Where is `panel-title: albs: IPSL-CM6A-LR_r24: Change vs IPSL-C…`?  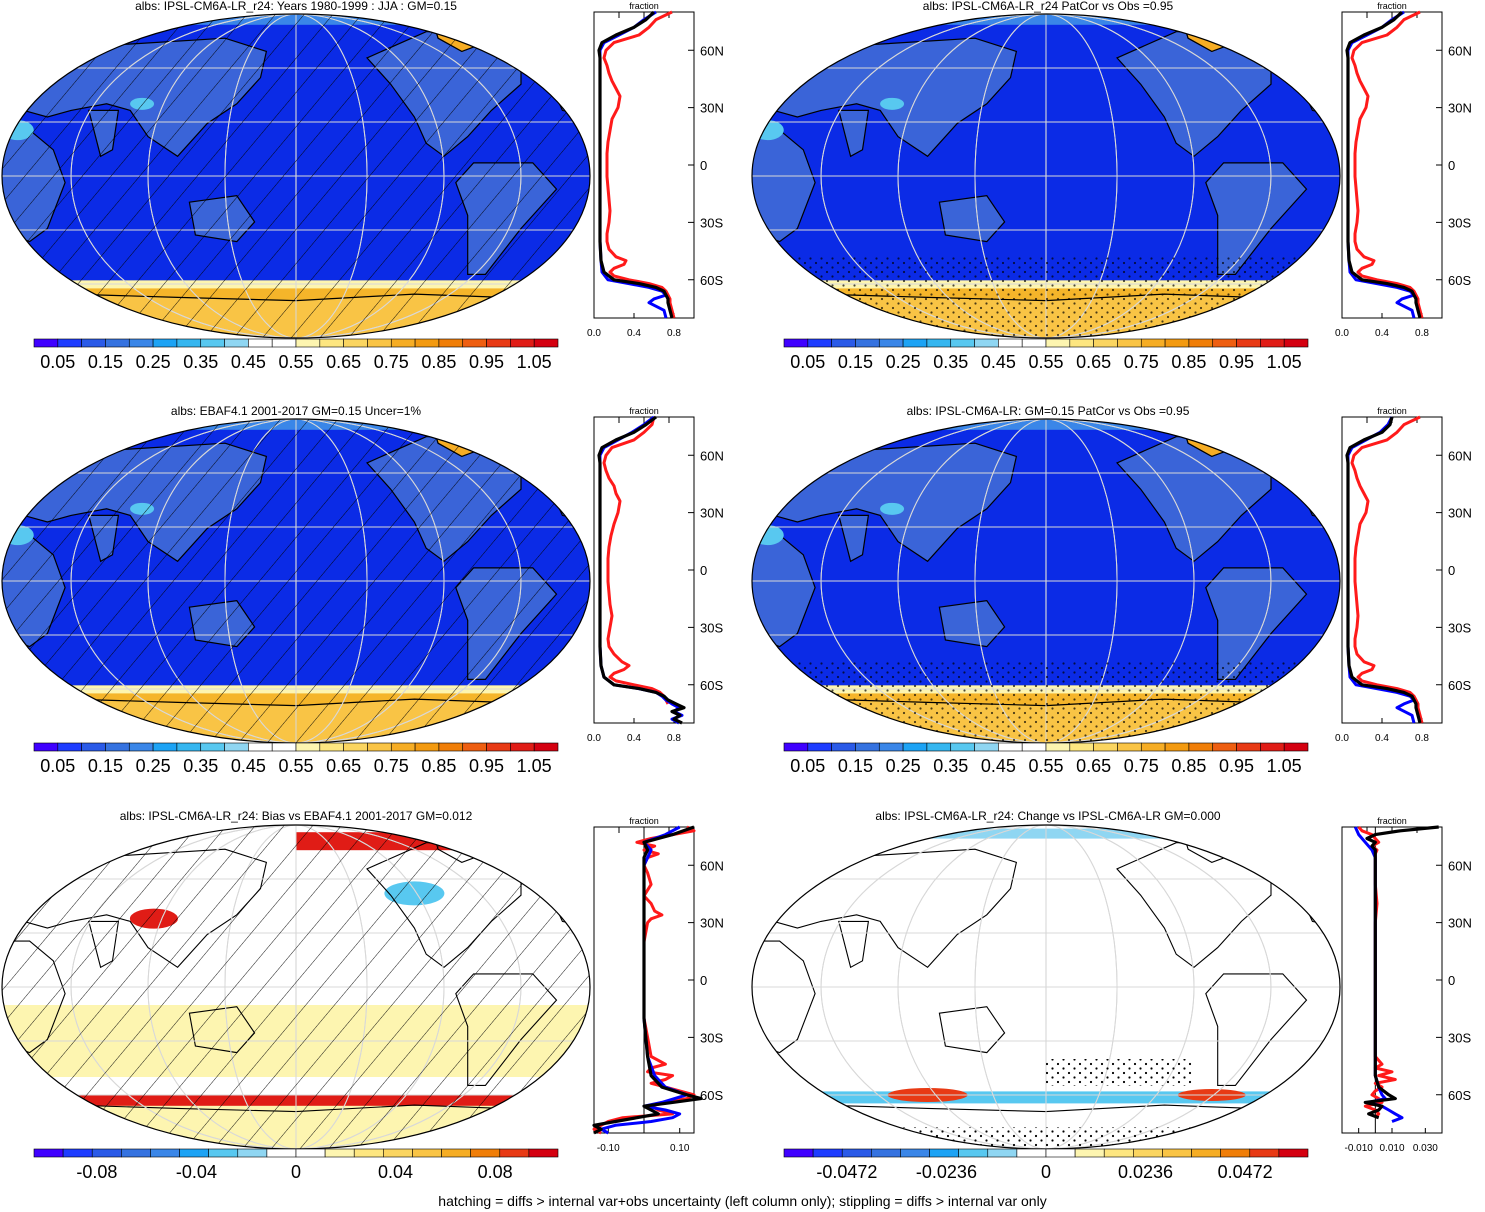 panel-title: albs: IPSL-CM6A-LR_r24: Change vs IPSL-C… is located at coordinates (1047, 816).